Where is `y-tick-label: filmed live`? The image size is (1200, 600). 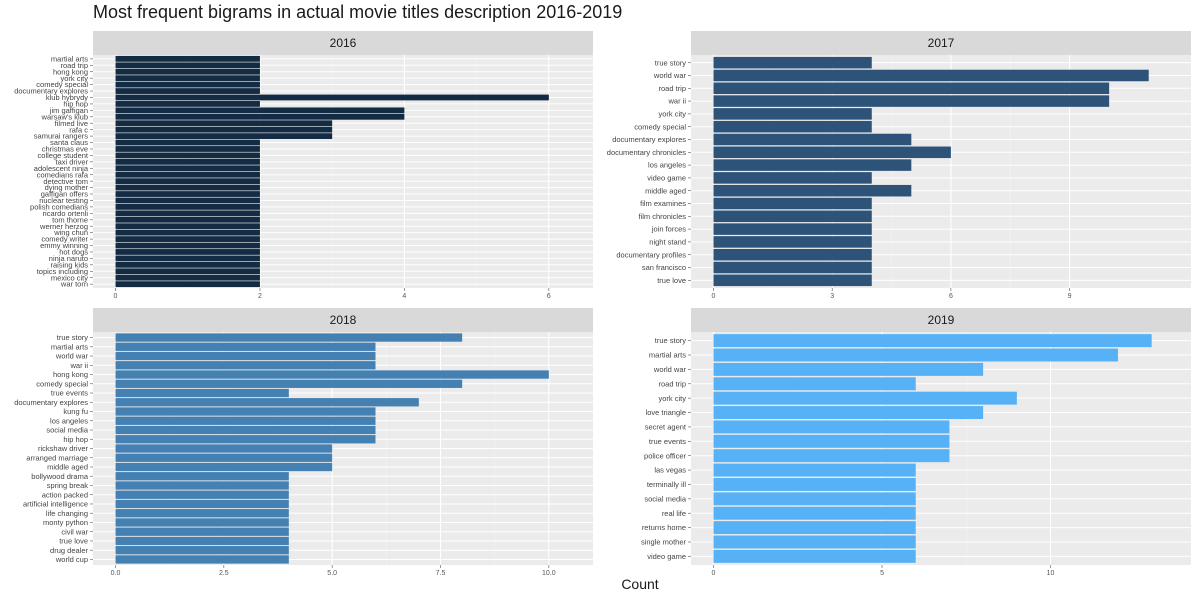
y-tick-label: filmed live is located at coordinates (71, 123).